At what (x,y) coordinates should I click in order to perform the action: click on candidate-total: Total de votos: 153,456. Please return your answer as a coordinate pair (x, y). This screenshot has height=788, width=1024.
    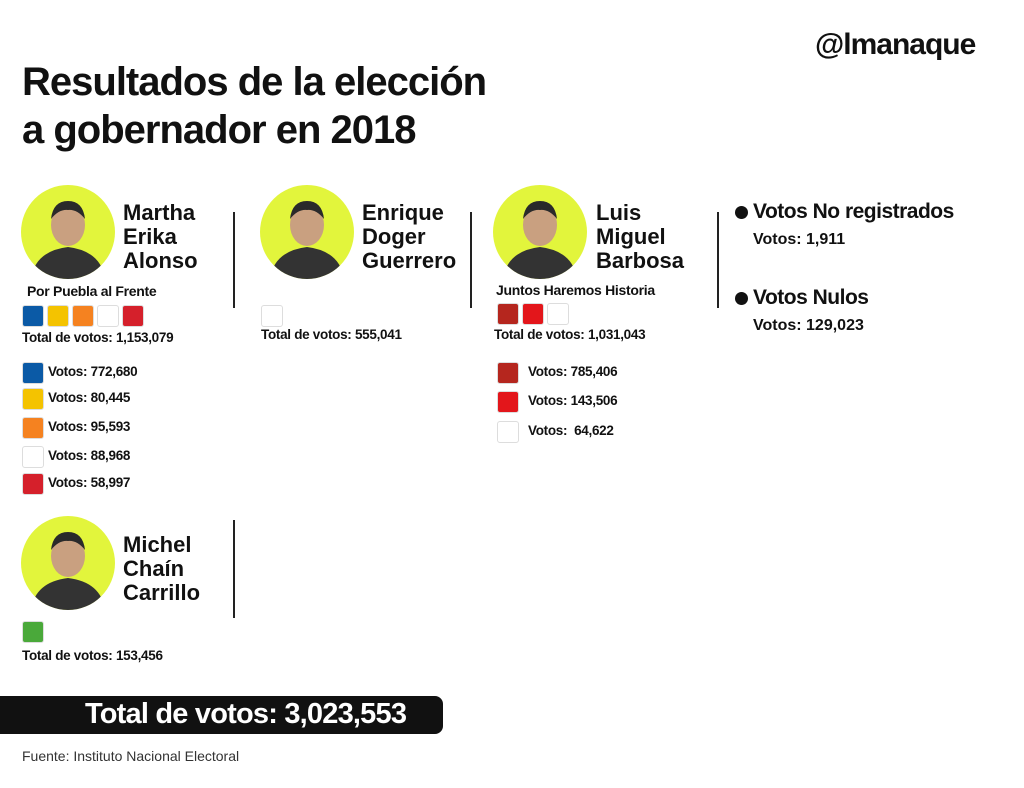
    Looking at the image, I should click on (92, 655).